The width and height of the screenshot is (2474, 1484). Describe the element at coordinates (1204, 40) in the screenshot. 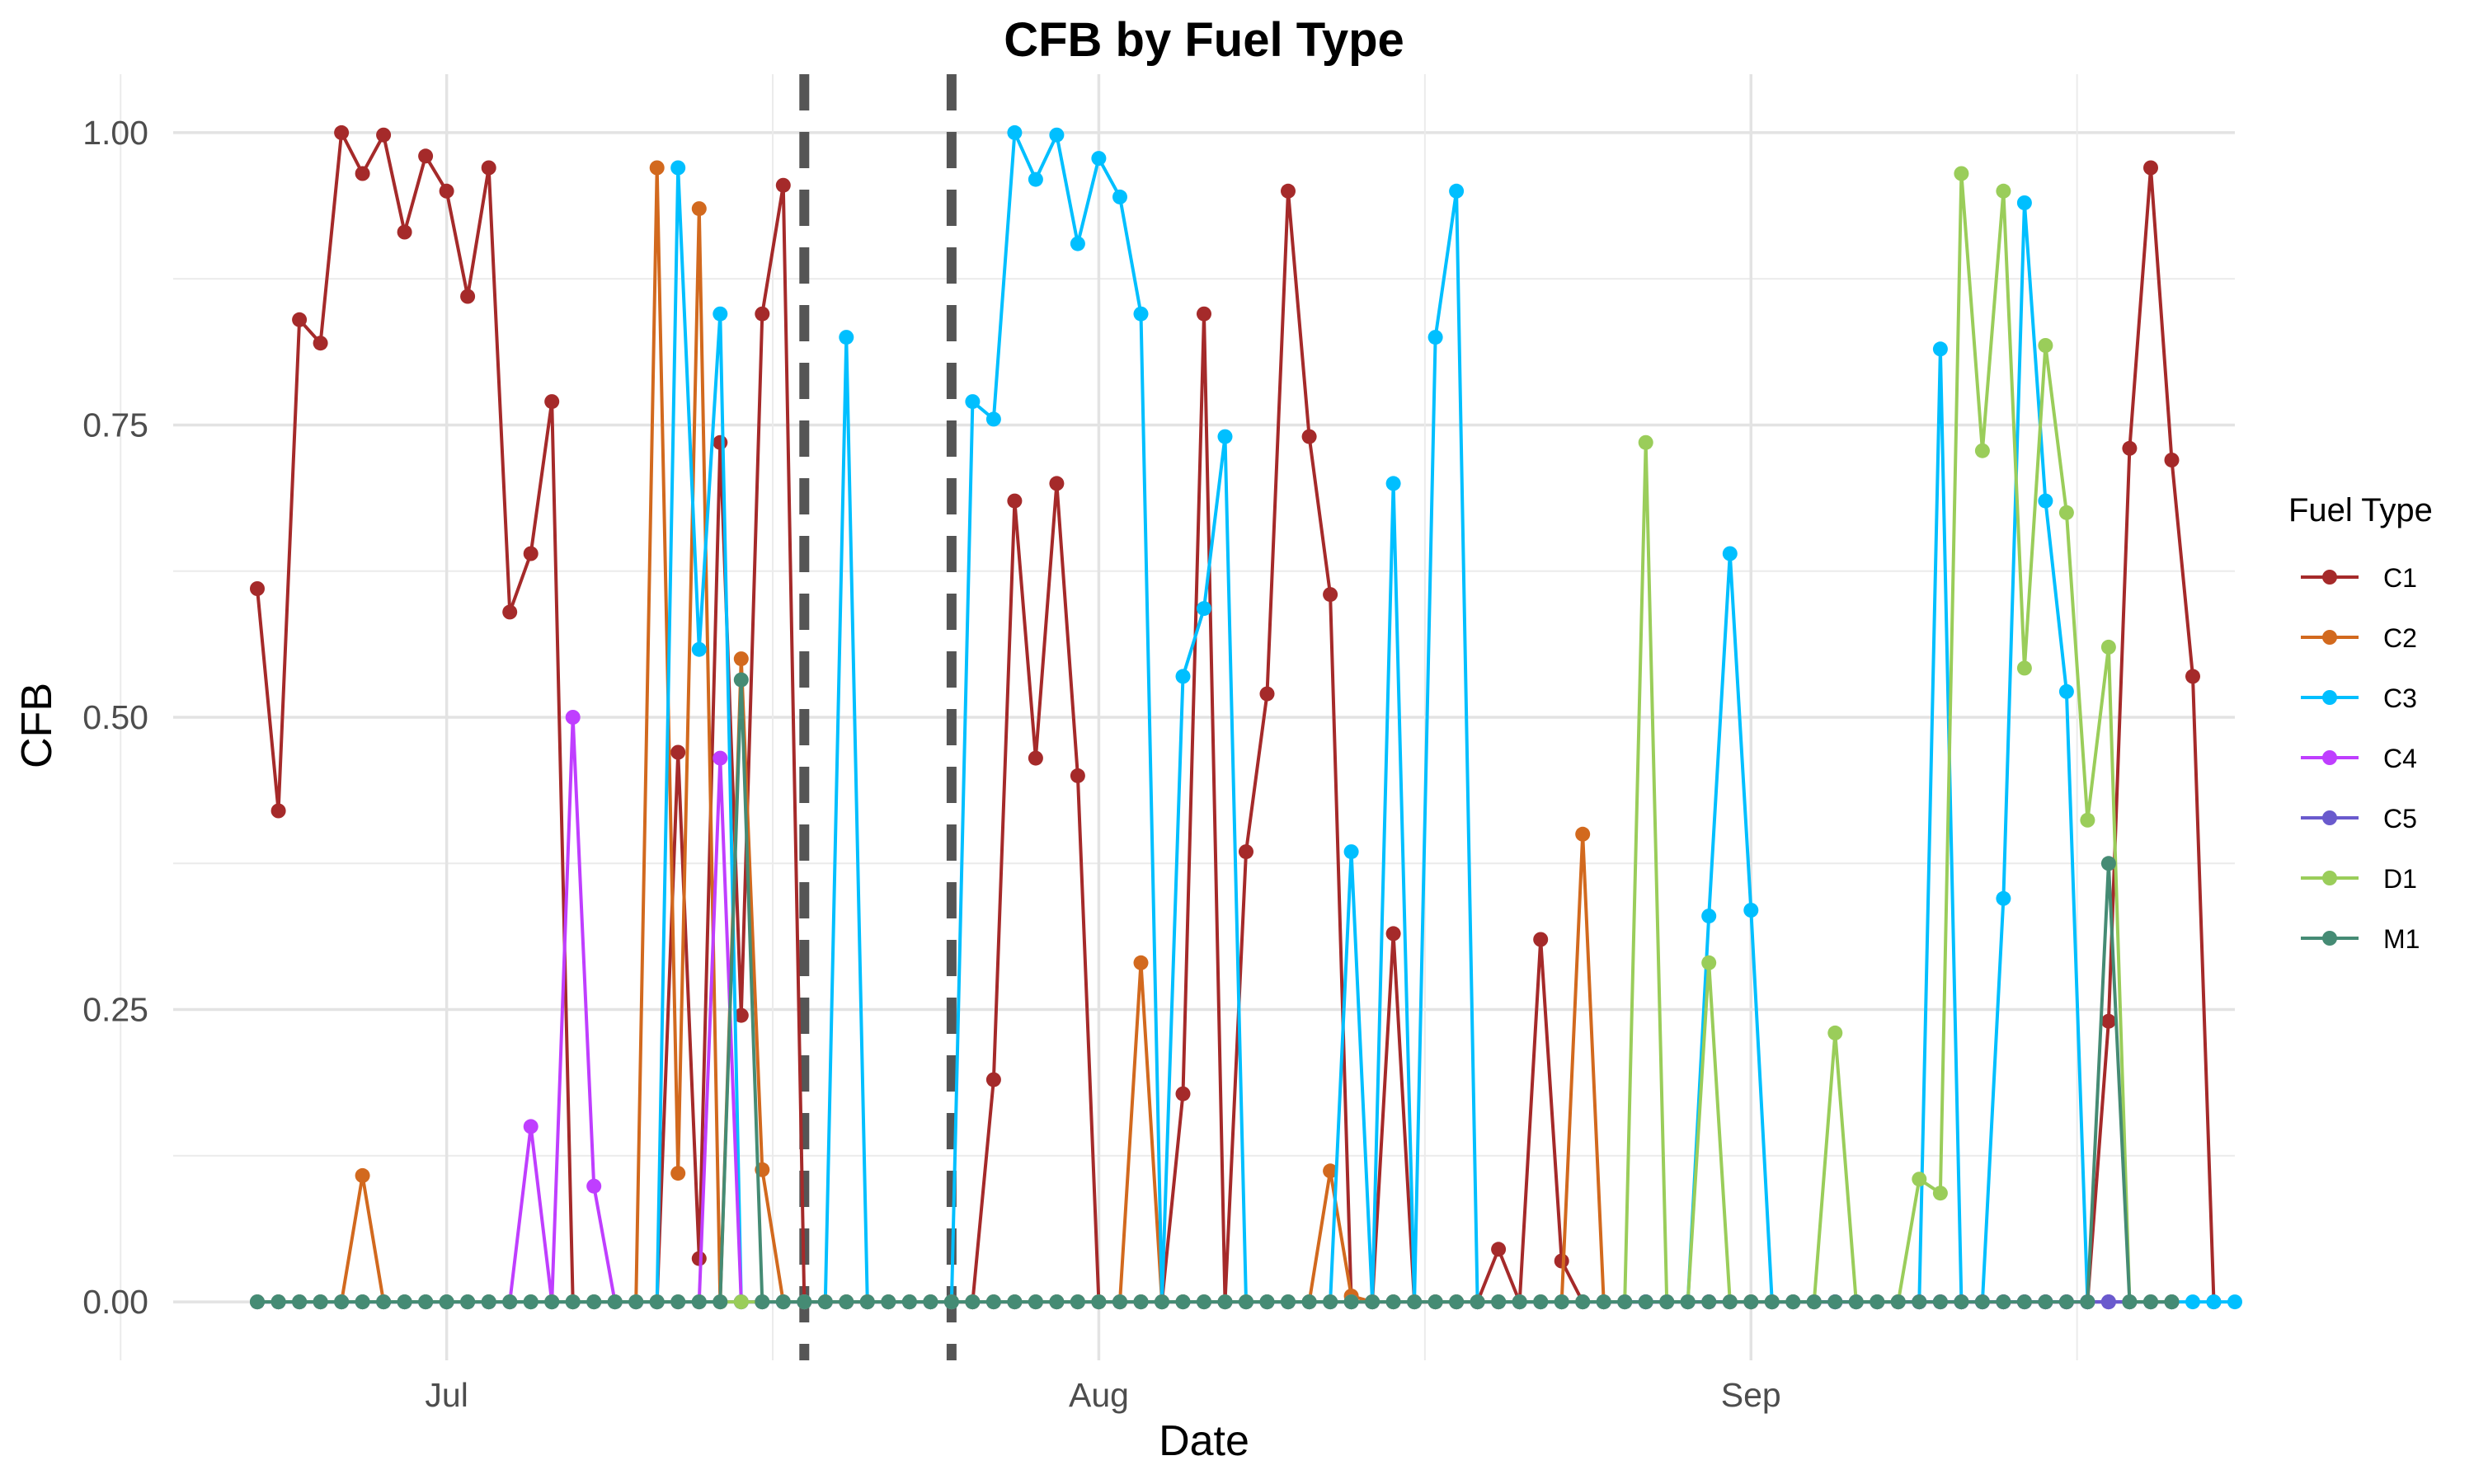

I see `chart-title: CFB by Fuel Type` at that location.